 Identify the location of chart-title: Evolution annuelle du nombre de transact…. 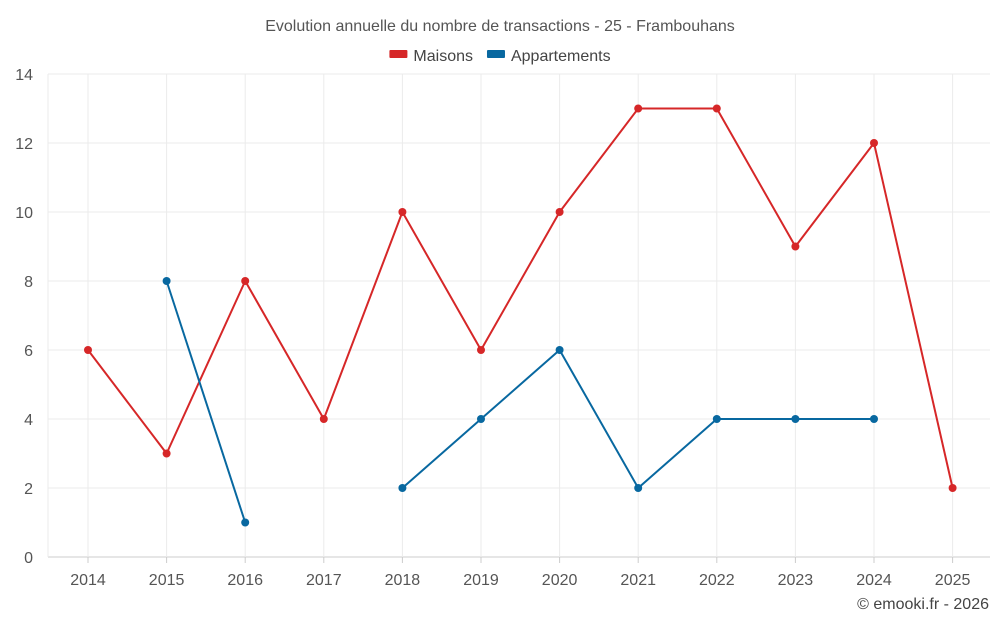
(500, 26).